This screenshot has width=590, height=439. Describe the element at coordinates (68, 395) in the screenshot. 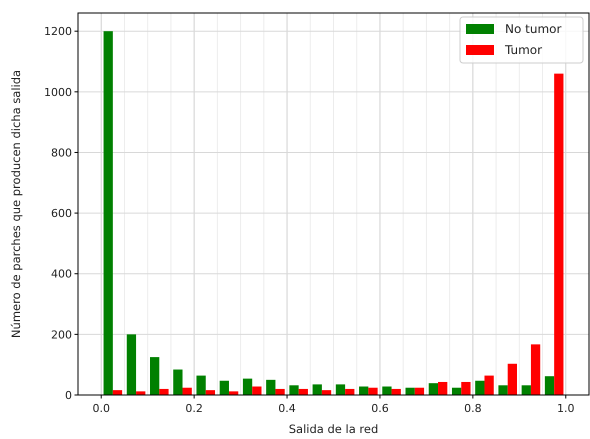

I see `y-tick-label: 0` at that location.